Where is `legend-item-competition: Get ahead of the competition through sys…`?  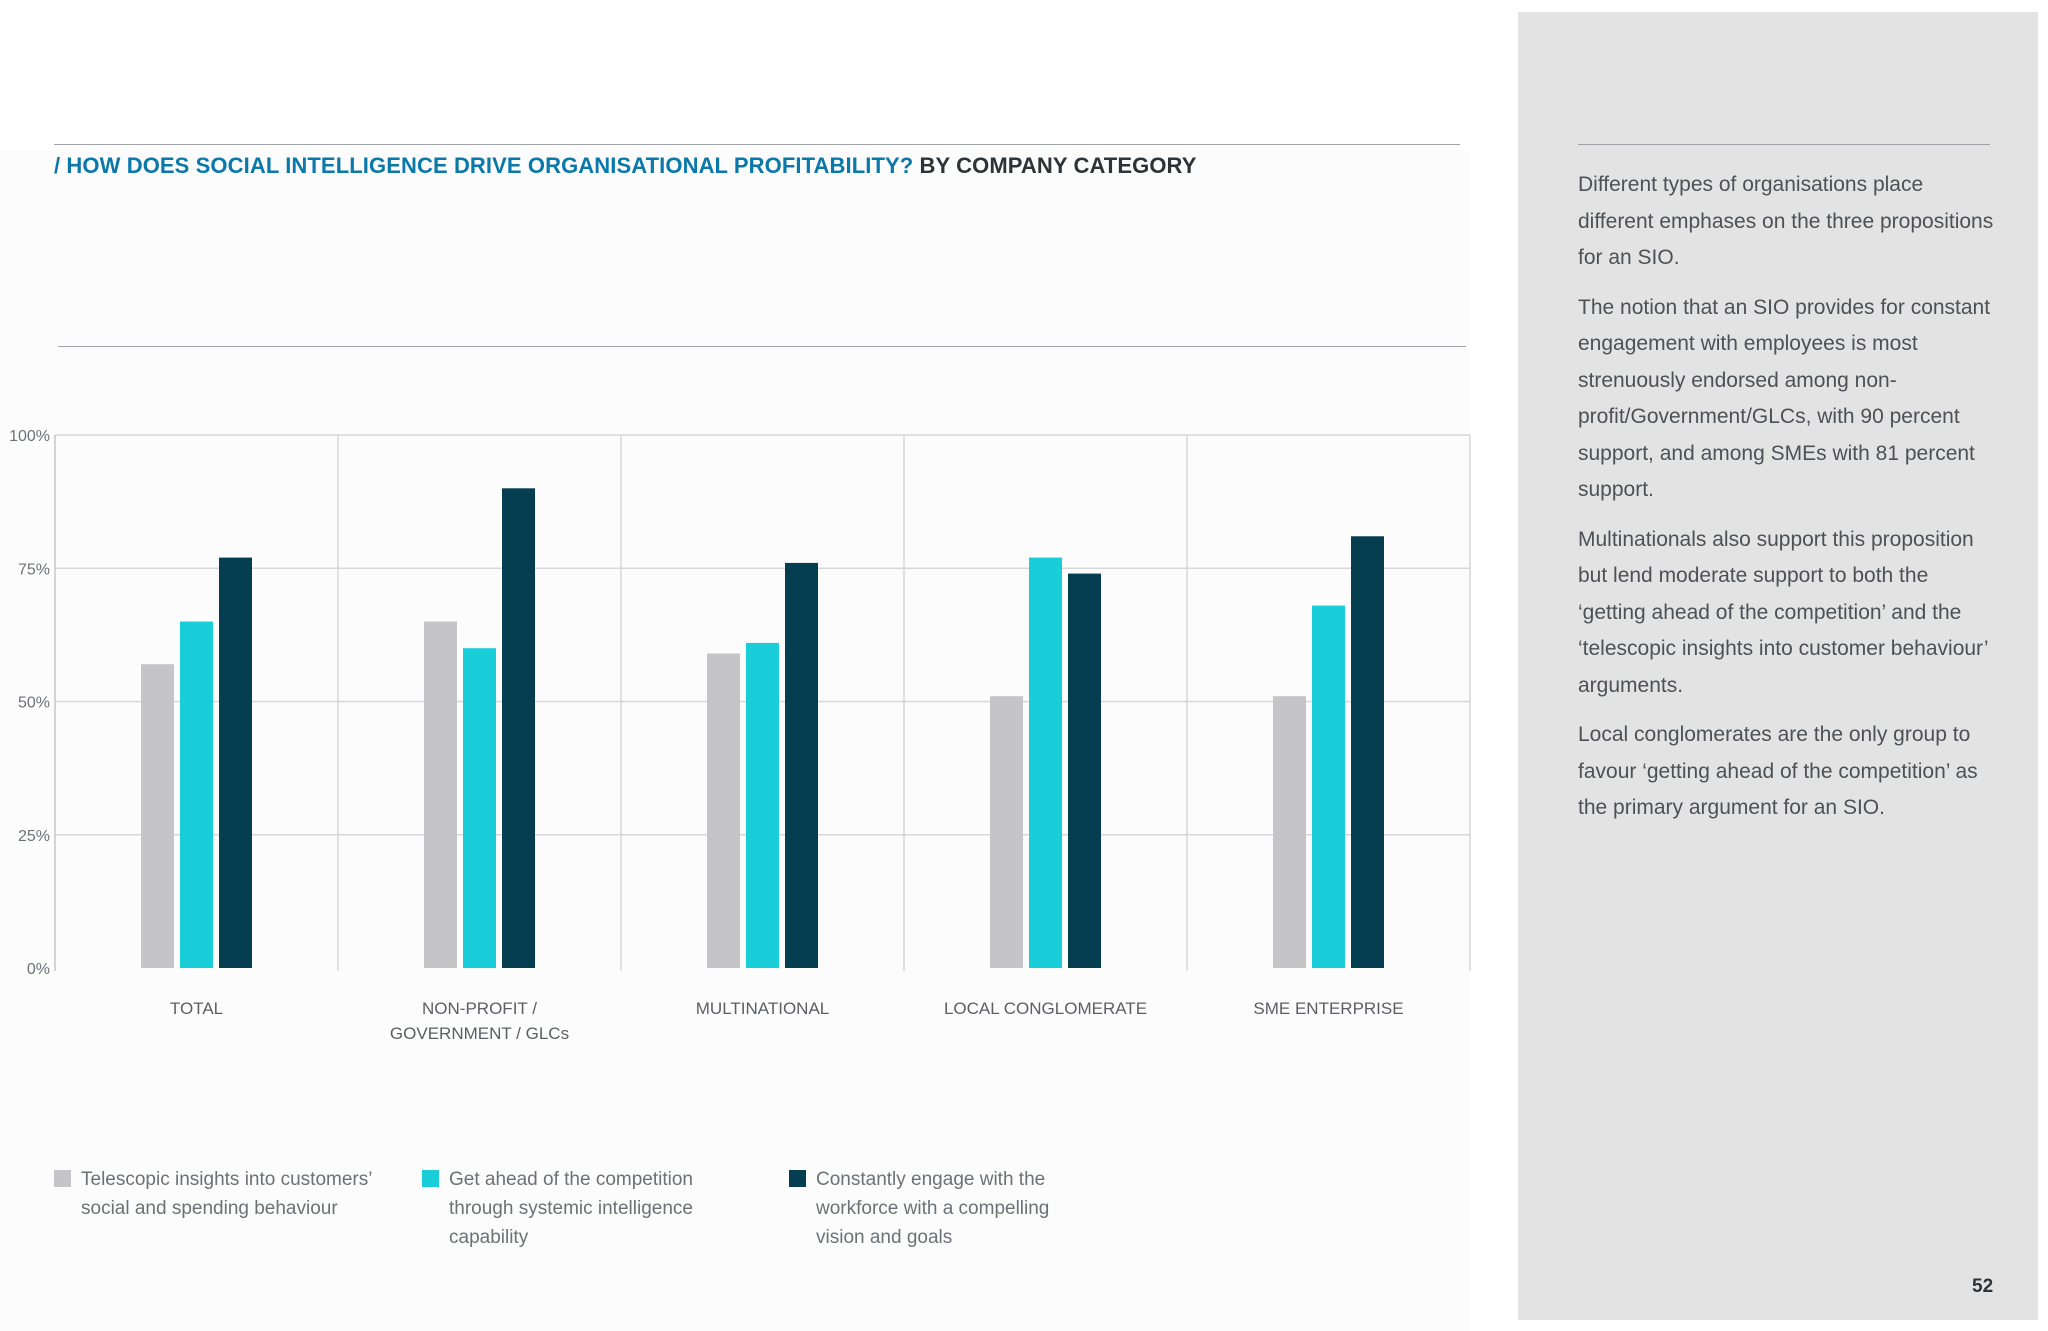 legend-item-competition: Get ahead of the competition through sys… is located at coordinates (557, 1208).